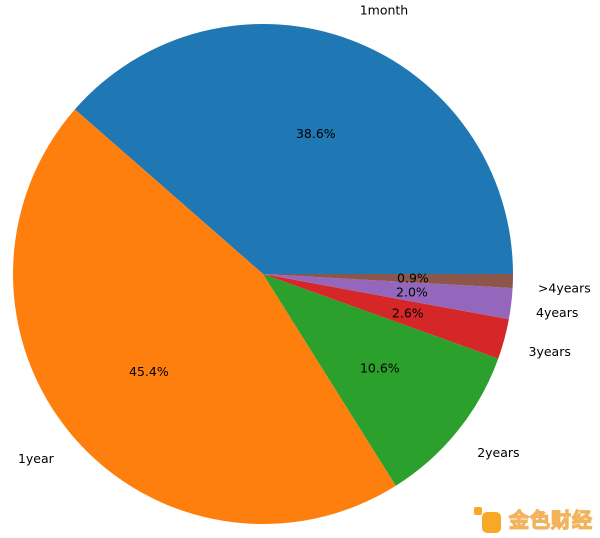 The width and height of the screenshot is (600, 538). Describe the element at coordinates (36, 458) in the screenshot. I see `category-label-1year: 1year` at that location.